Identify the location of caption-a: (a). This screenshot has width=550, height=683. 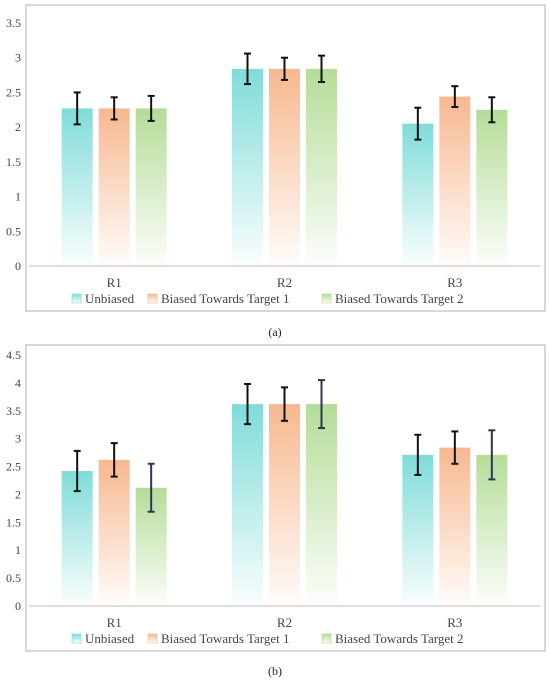
(275, 332).